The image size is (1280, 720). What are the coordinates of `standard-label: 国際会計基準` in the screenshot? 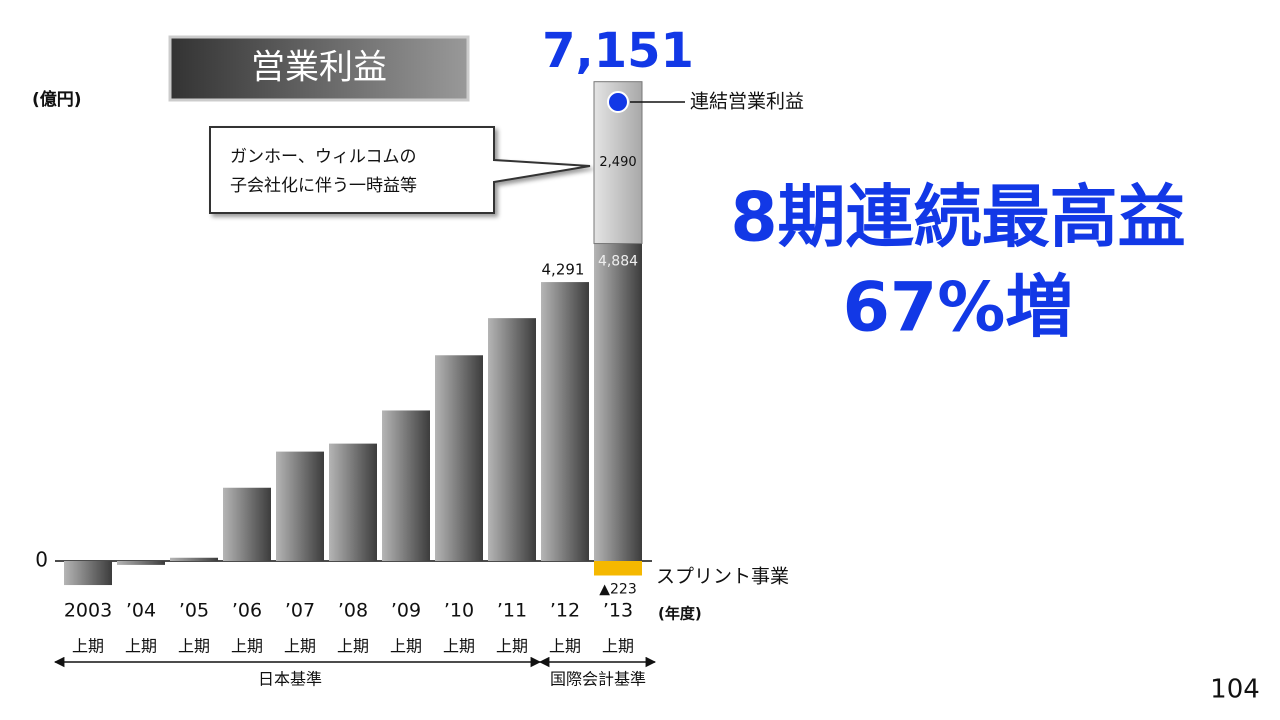 It's located at (598, 679).